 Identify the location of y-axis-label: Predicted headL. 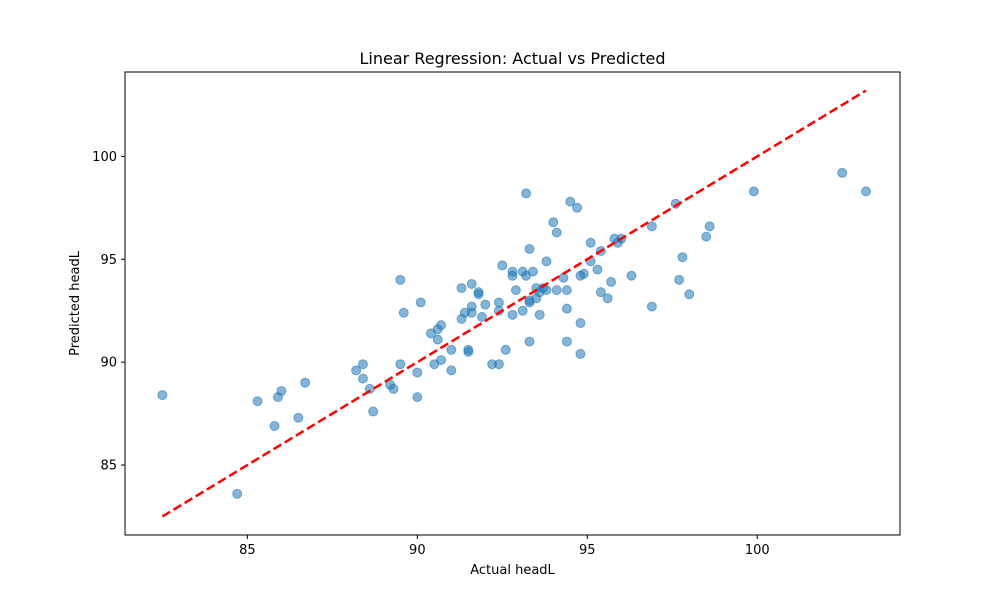
(75, 303).